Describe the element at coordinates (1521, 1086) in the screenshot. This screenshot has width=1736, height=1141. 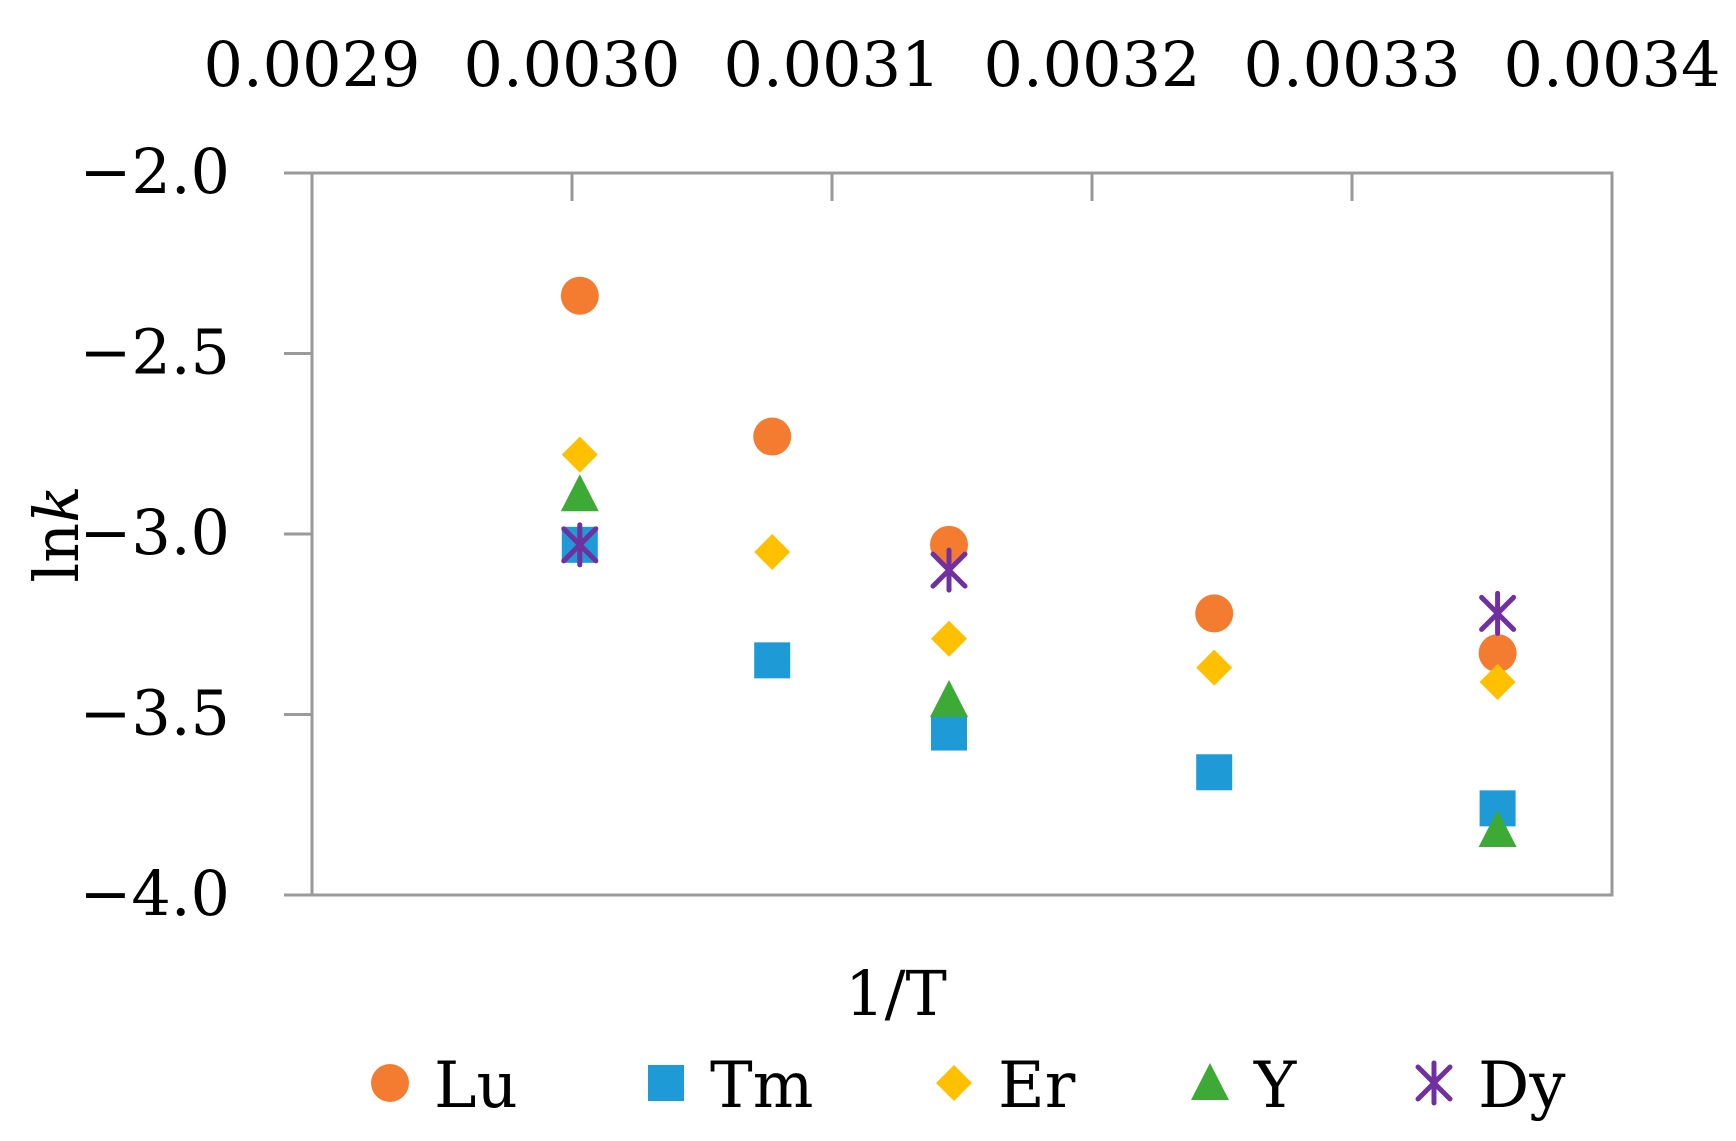
I see `legend-label-dy: Dy` at that location.